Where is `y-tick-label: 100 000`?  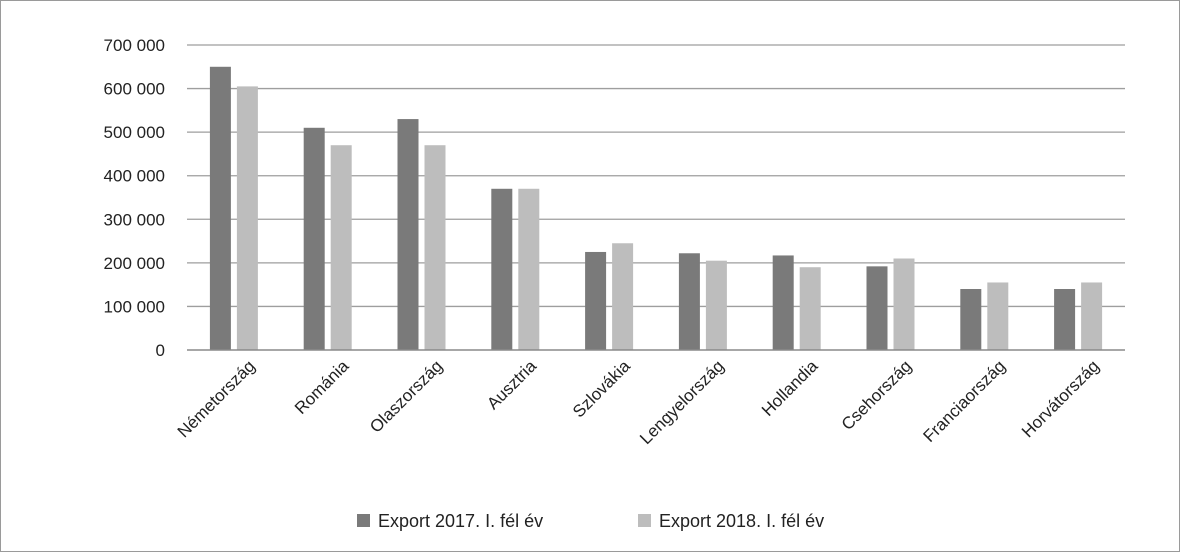 y-tick-label: 100 000 is located at coordinates (134, 306).